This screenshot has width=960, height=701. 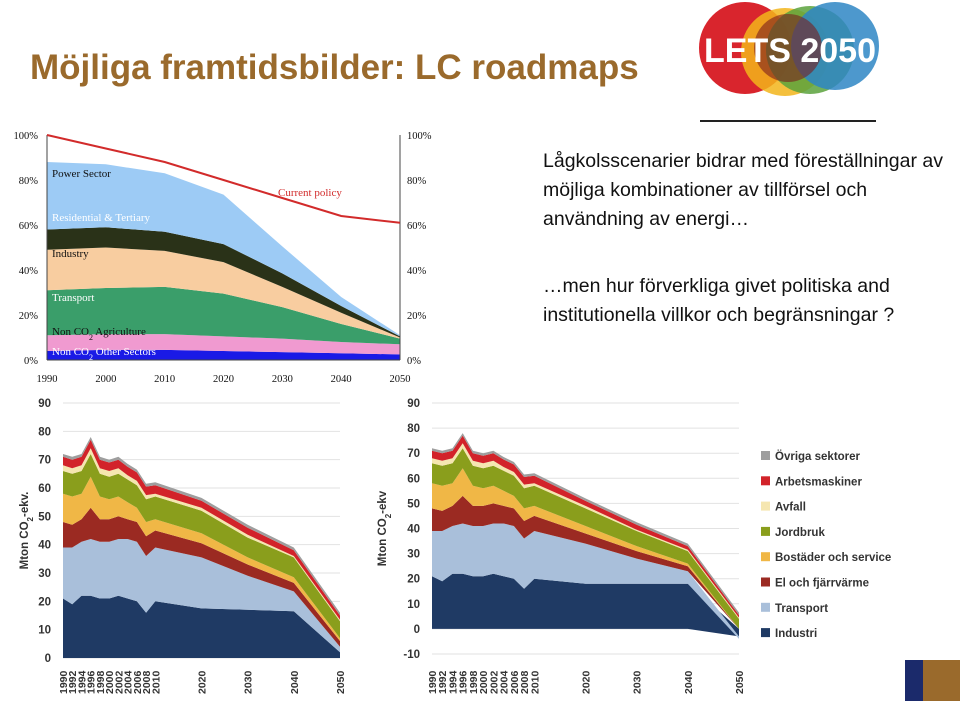 I want to click on y-tick-left: 100%, so click(x=26, y=136).